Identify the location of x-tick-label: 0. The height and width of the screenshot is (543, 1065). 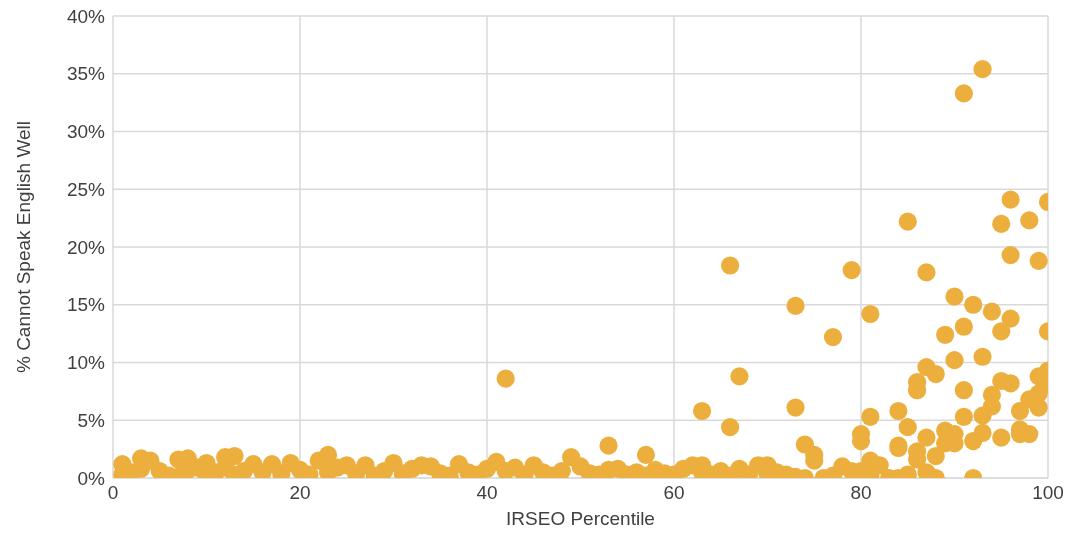
(113, 493).